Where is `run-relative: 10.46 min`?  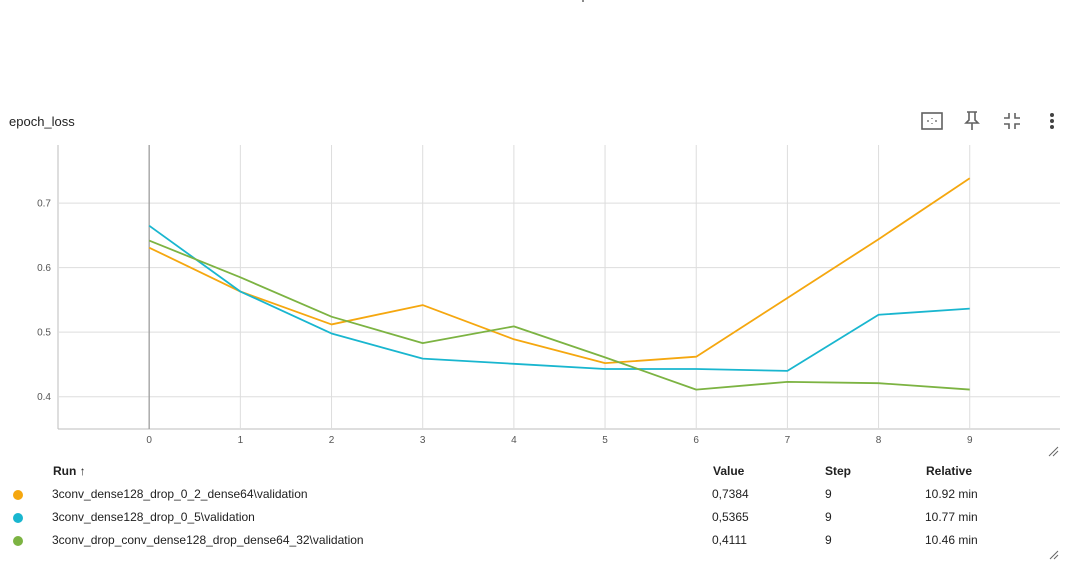 run-relative: 10.46 min is located at coordinates (951, 540).